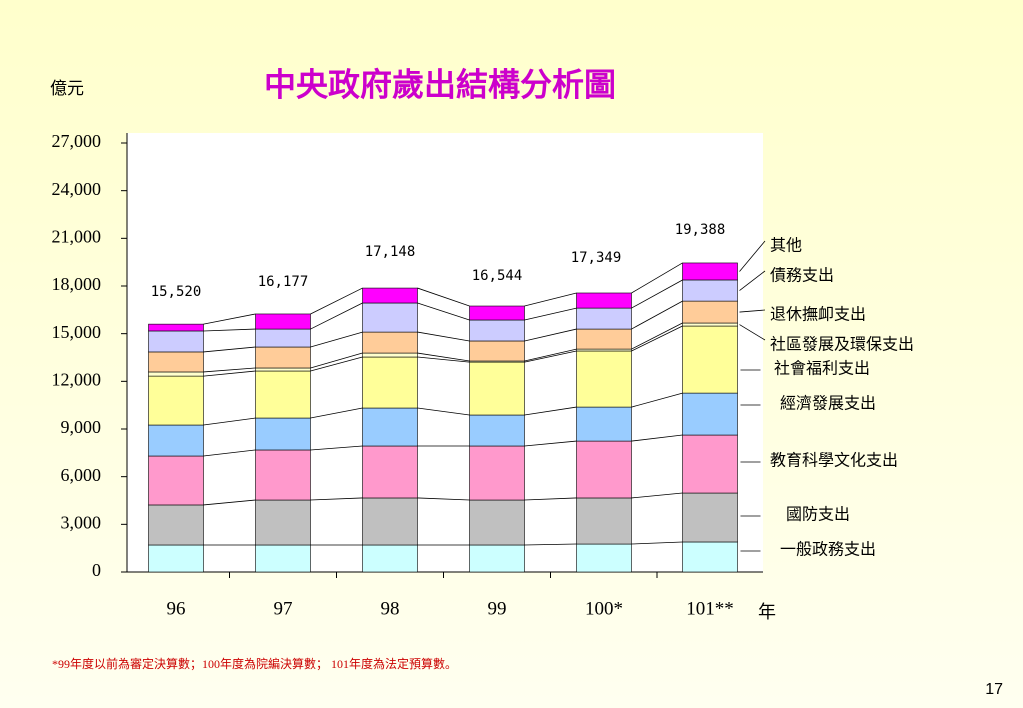  I want to click on legend-label: 一般政務支出, so click(828, 550).